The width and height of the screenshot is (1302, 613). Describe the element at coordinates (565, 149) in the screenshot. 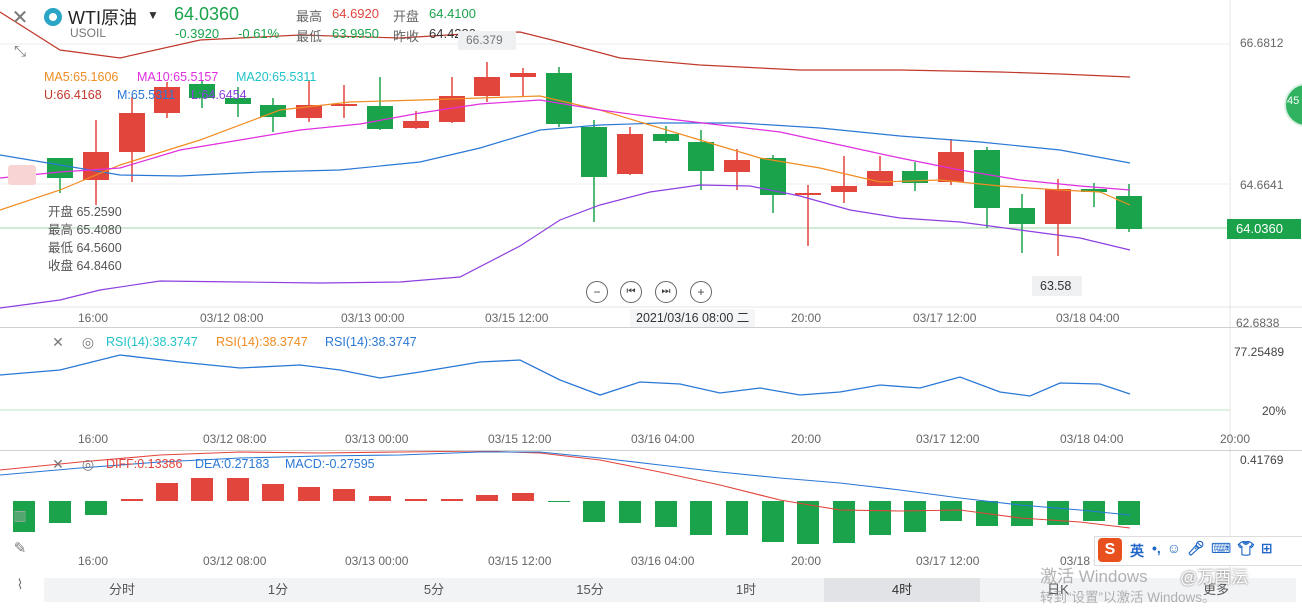

I see `boll-middle-line` at that location.